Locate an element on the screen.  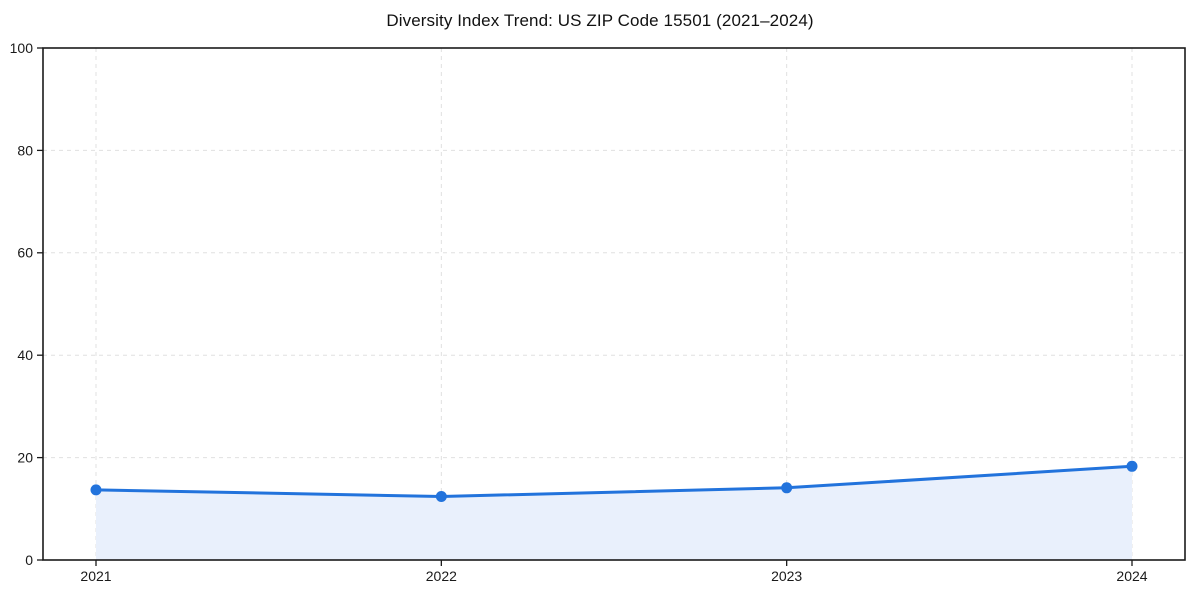
y-axis-tick-label: 40 is located at coordinates (25, 355).